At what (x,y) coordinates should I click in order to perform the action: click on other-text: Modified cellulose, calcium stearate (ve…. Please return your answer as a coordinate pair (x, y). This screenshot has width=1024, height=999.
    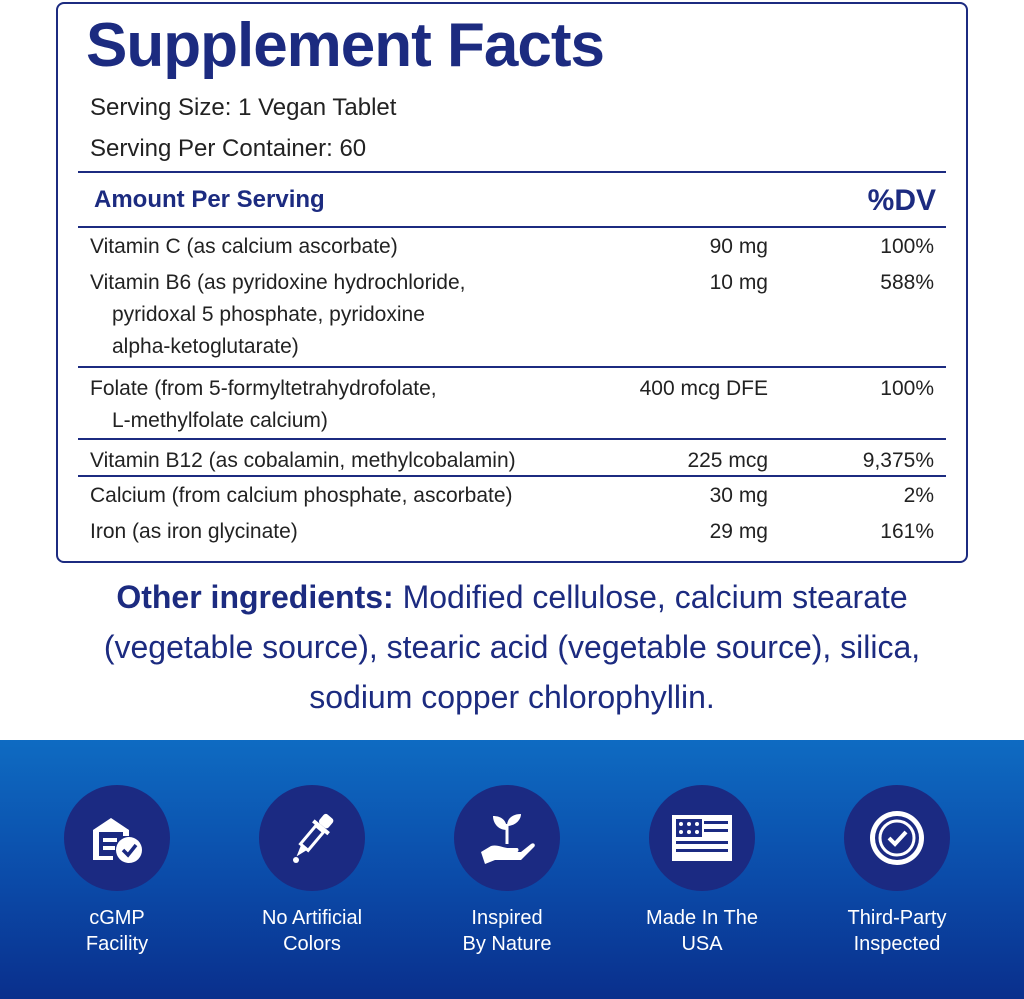
    Looking at the image, I should click on (512, 647).